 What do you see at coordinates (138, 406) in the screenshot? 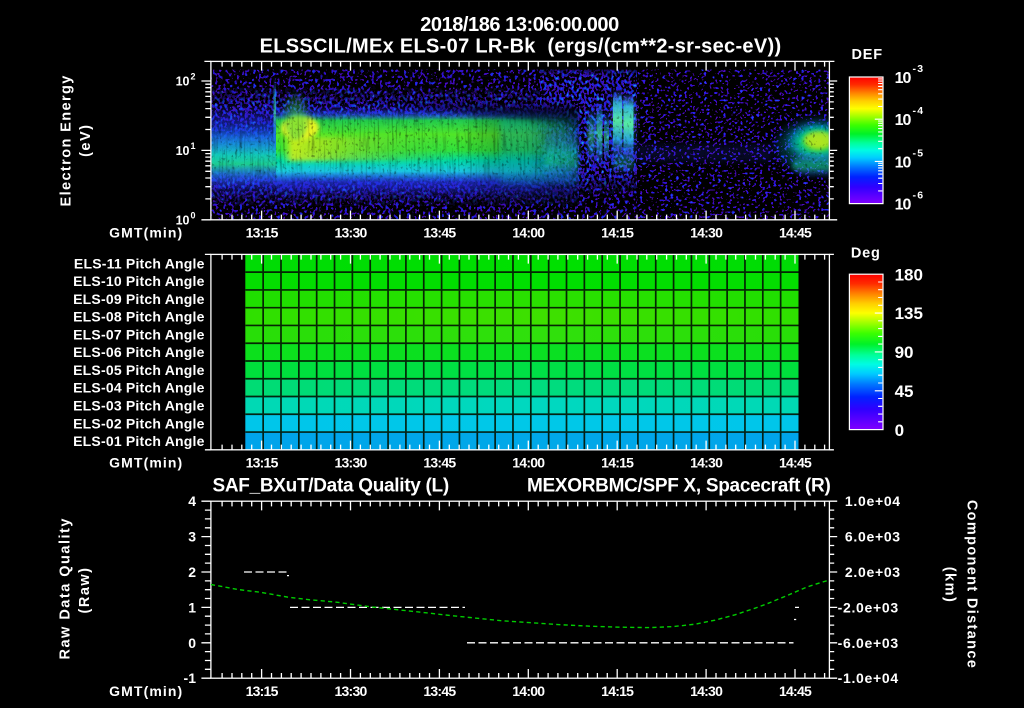
I see `svg-text: ELS-03 Pitch Angle` at bounding box center [138, 406].